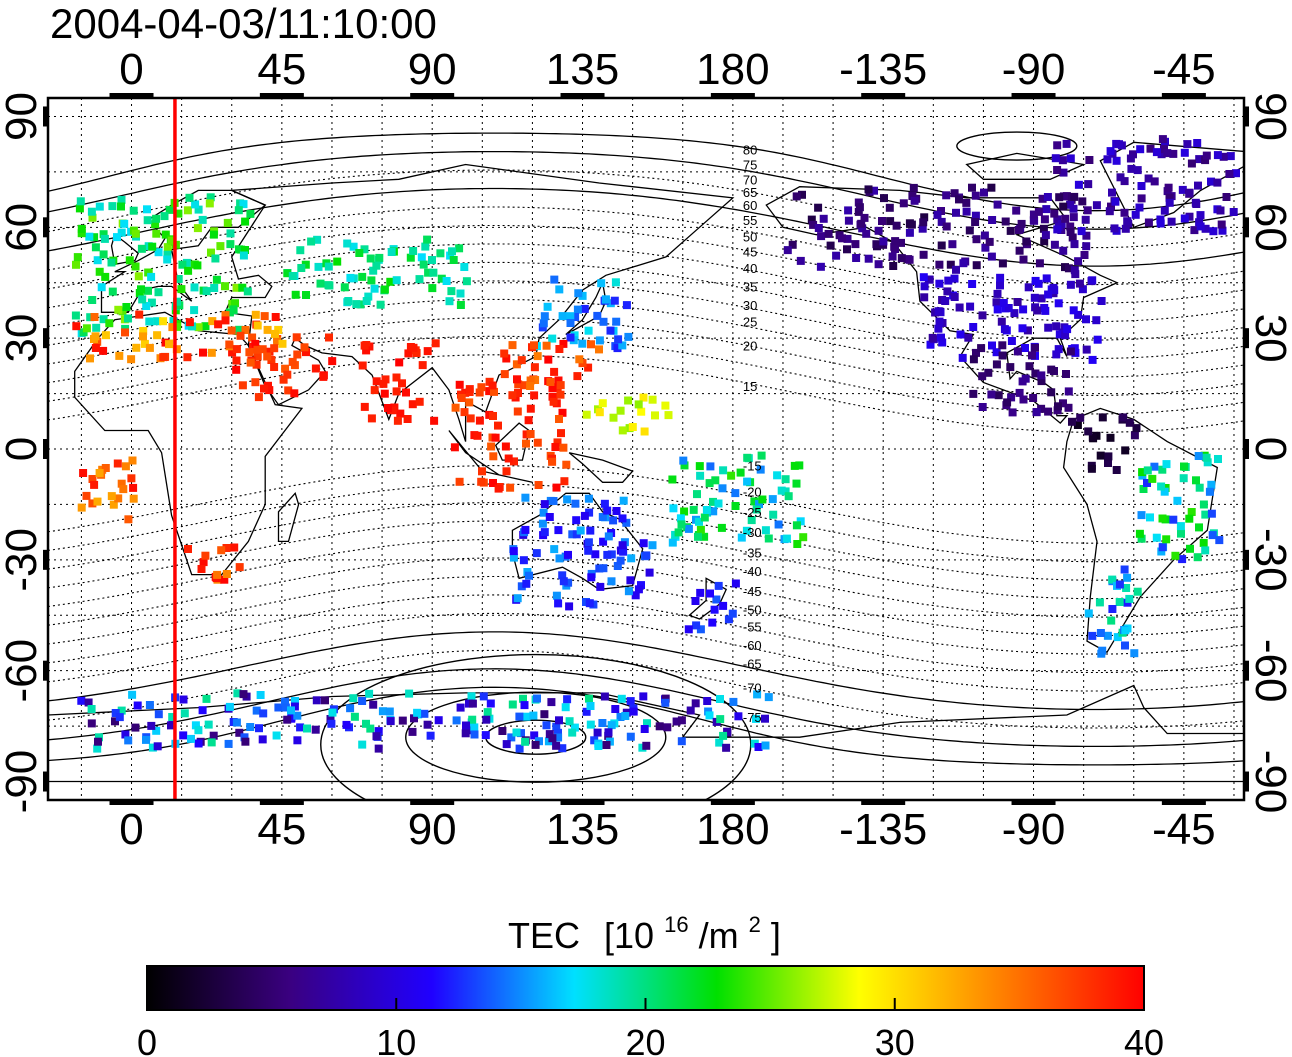 Image resolution: width=1292 pixels, height=1057 pixels. I want to click on mag-contour-ring, so click(1017, 146).